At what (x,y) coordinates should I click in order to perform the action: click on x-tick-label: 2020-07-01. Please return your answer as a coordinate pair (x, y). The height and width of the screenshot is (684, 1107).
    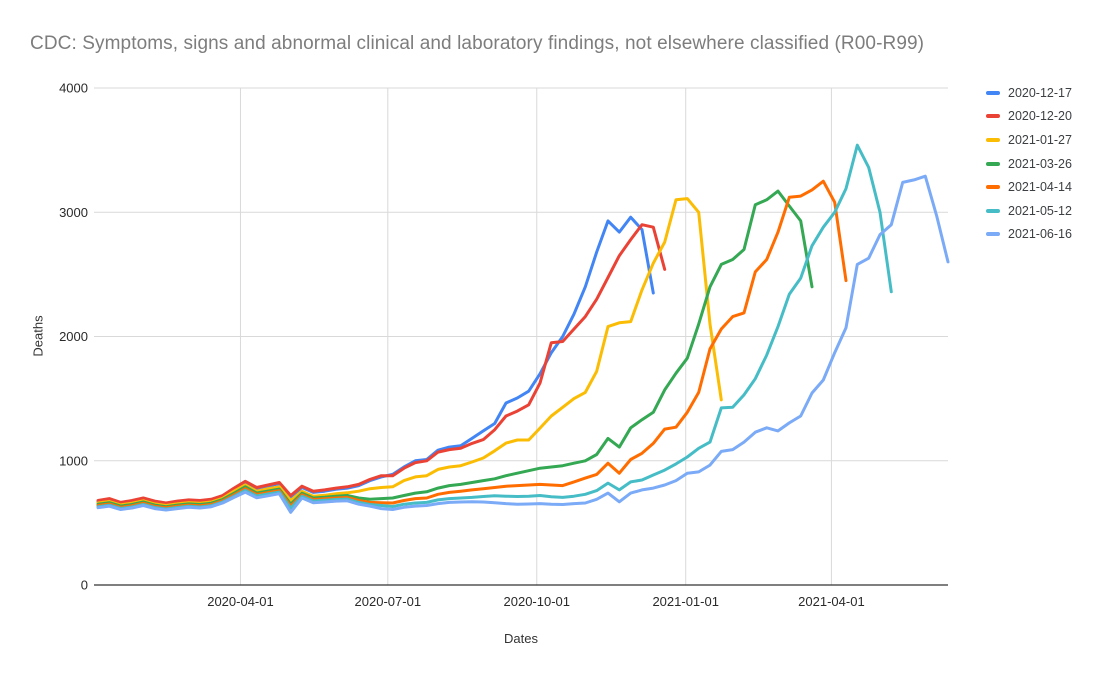
    Looking at the image, I should click on (388, 601).